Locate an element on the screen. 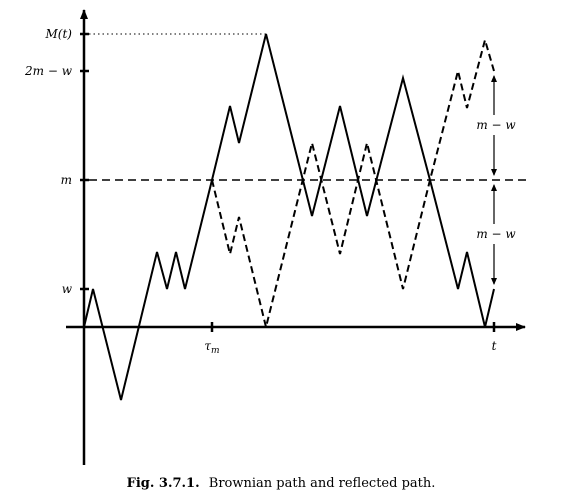 This screenshot has width=562, height=498. lower-gap-label: m − w is located at coordinates (496, 234).